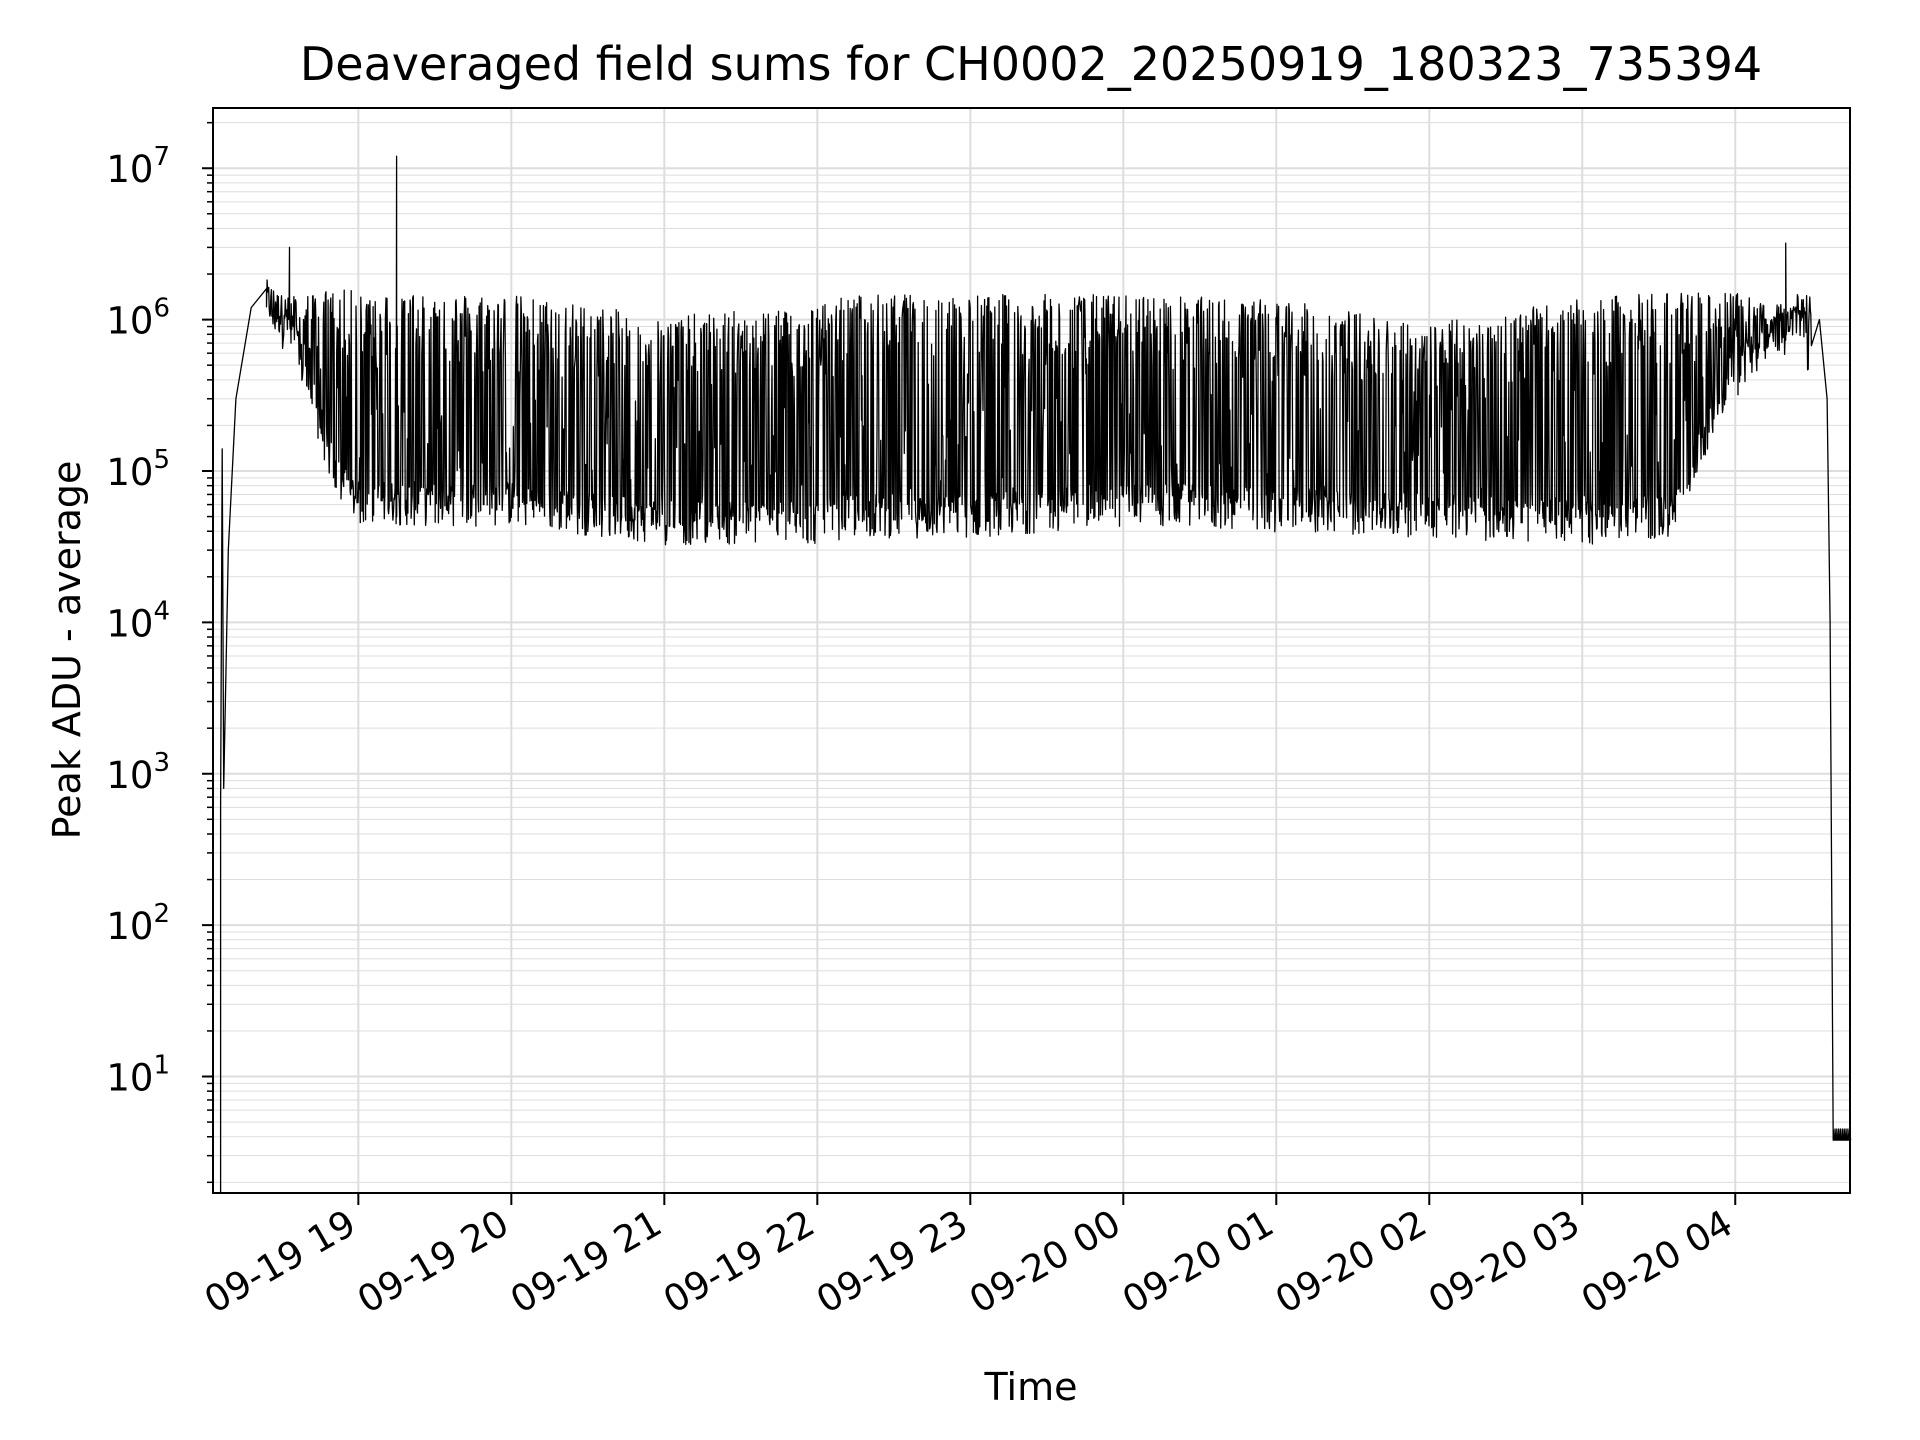 The height and width of the screenshot is (1440, 1920). I want to click on y-axis-label: Peak ADU - average, so click(67, 650).